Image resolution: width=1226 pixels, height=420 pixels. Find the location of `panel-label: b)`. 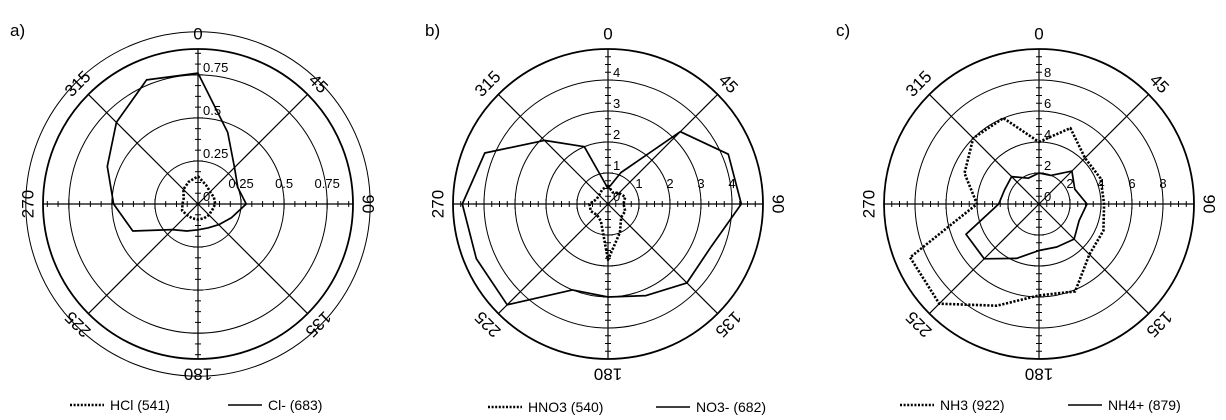

panel-label: b) is located at coordinates (432, 30).